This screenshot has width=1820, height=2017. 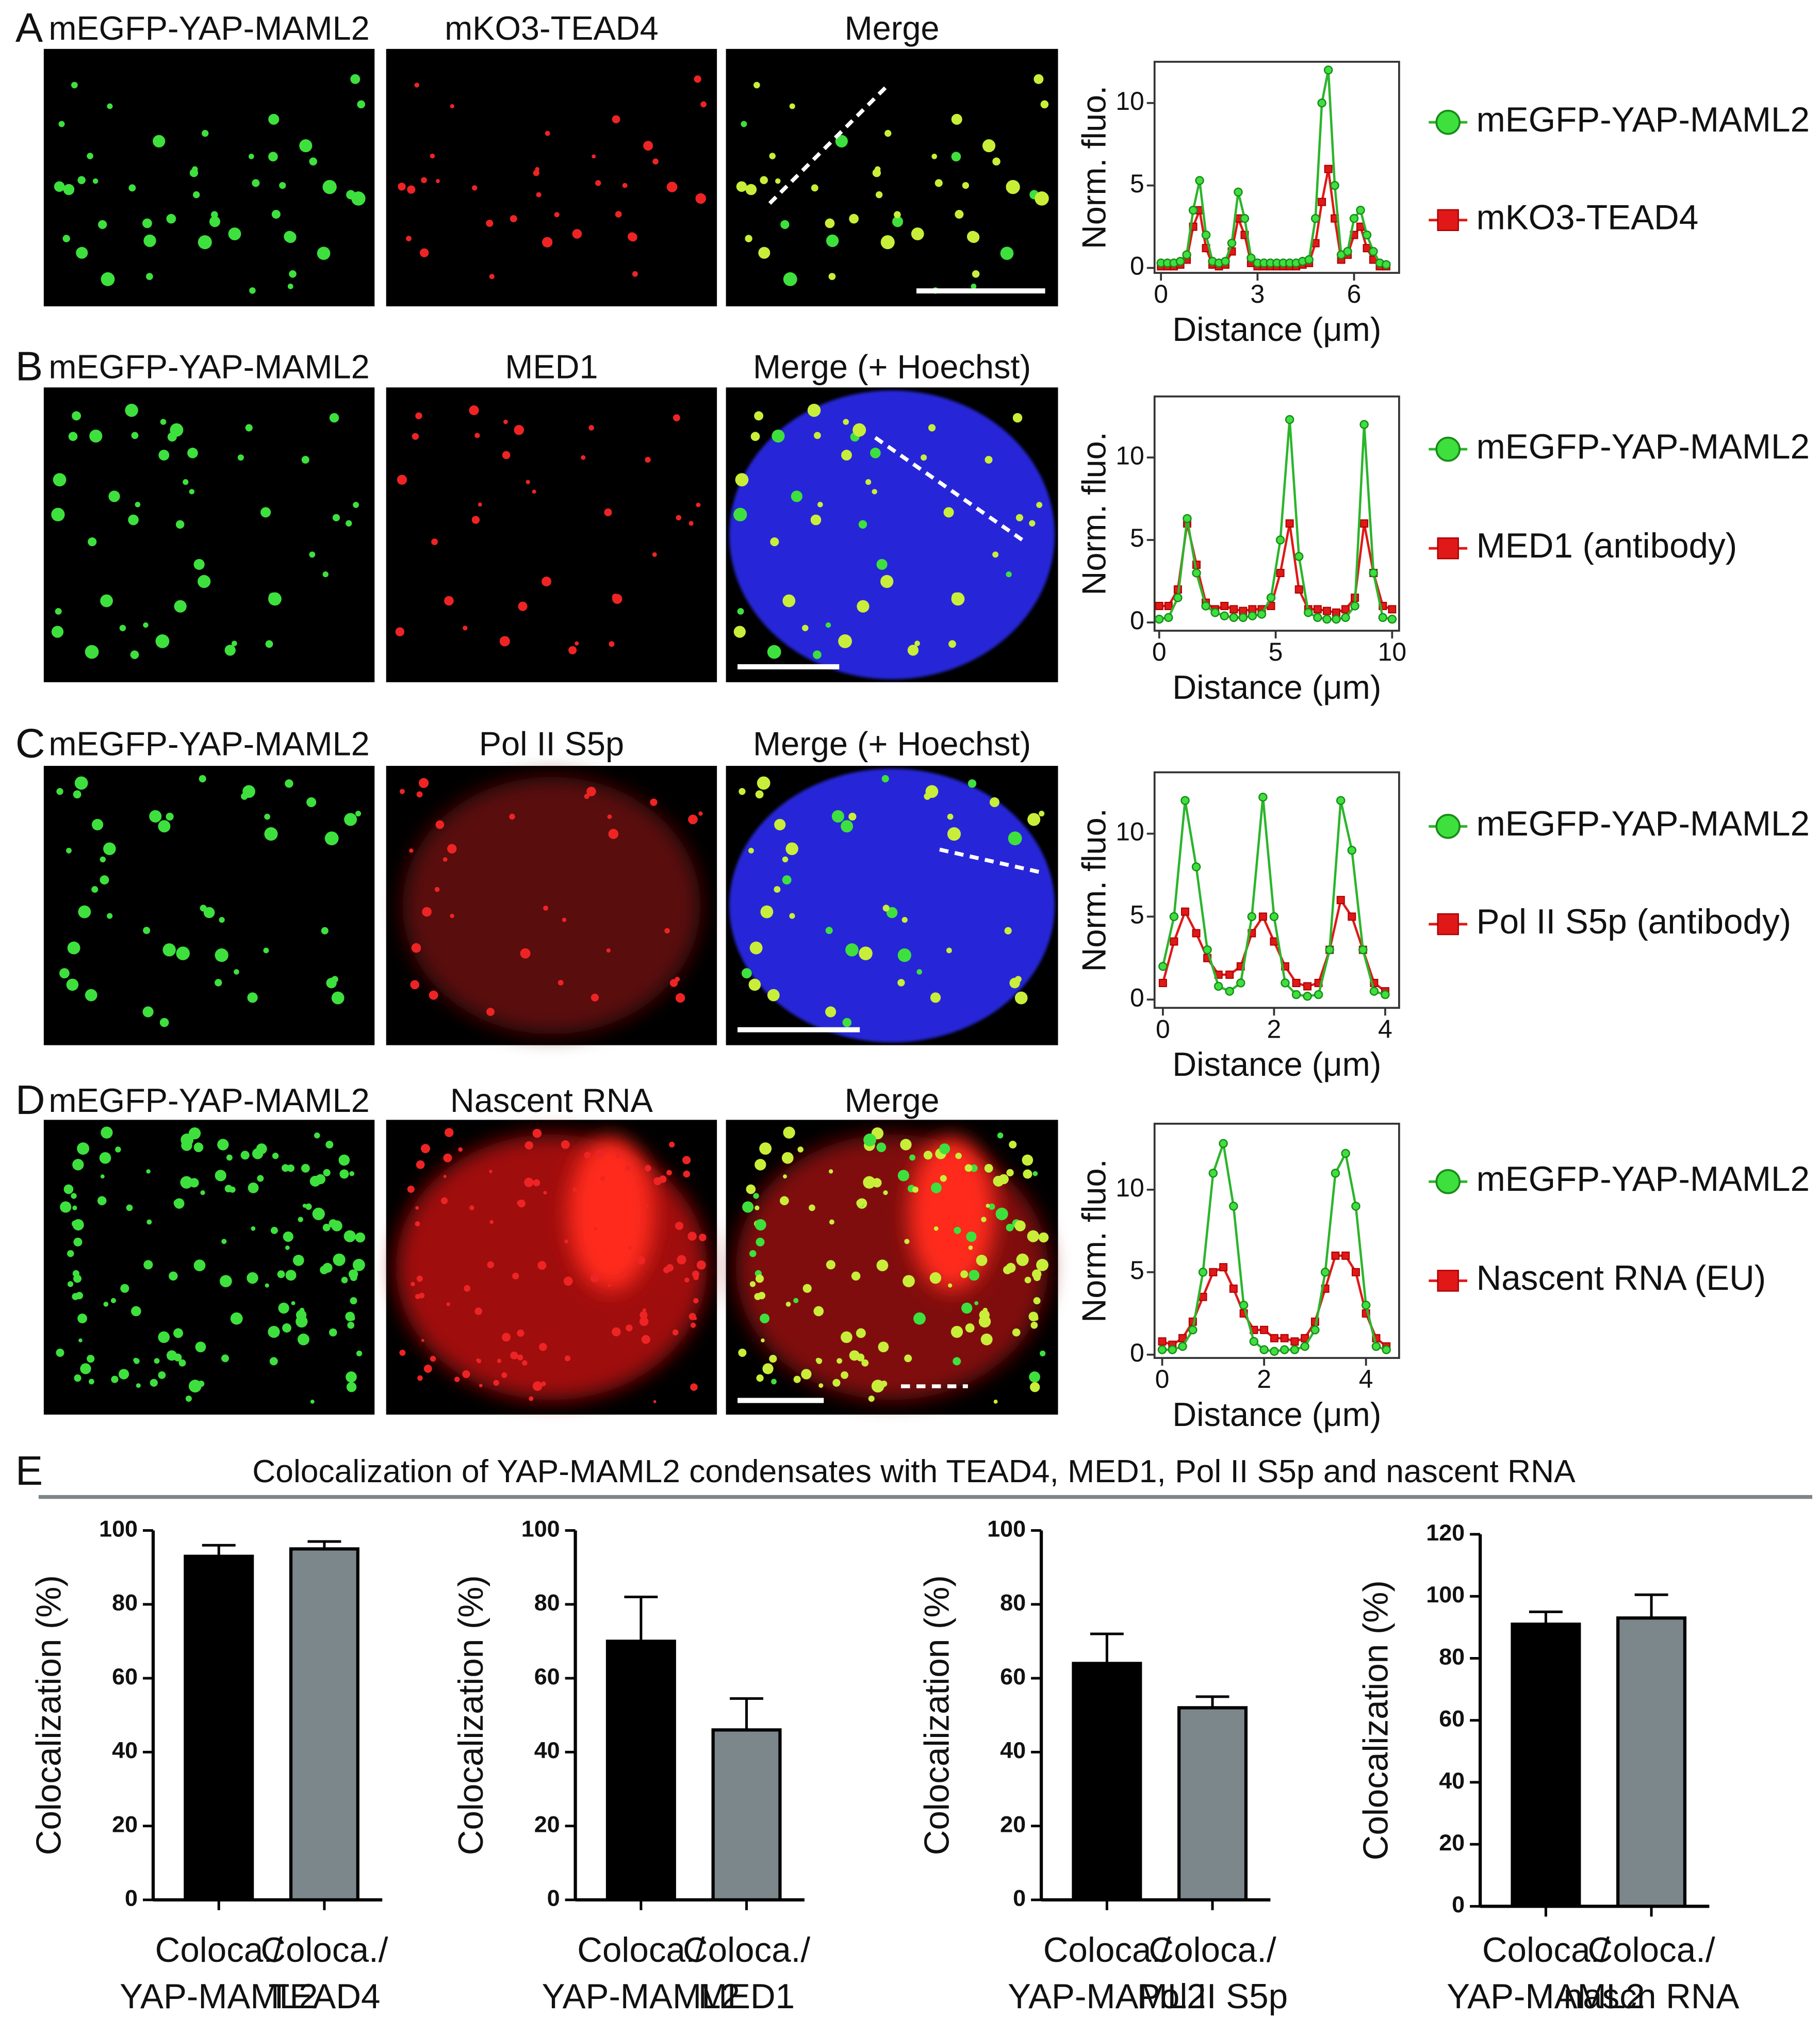 What do you see at coordinates (640, 1950) in the screenshot?
I see `x-tick-label: Coloca./` at bounding box center [640, 1950].